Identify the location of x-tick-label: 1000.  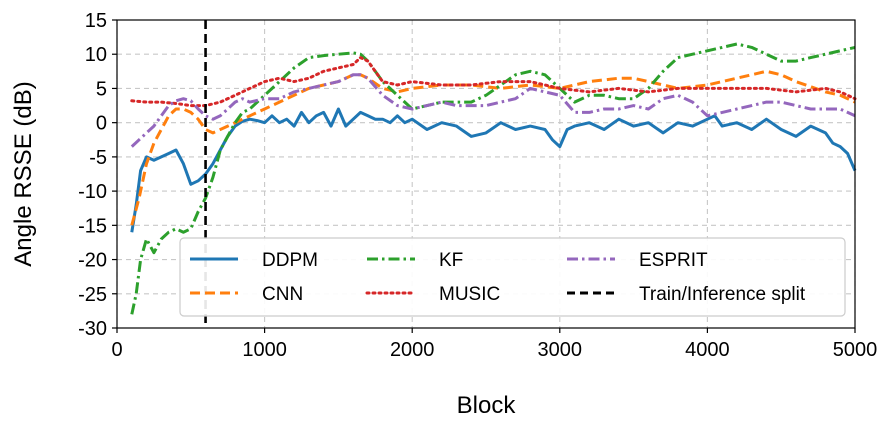
(264, 350).